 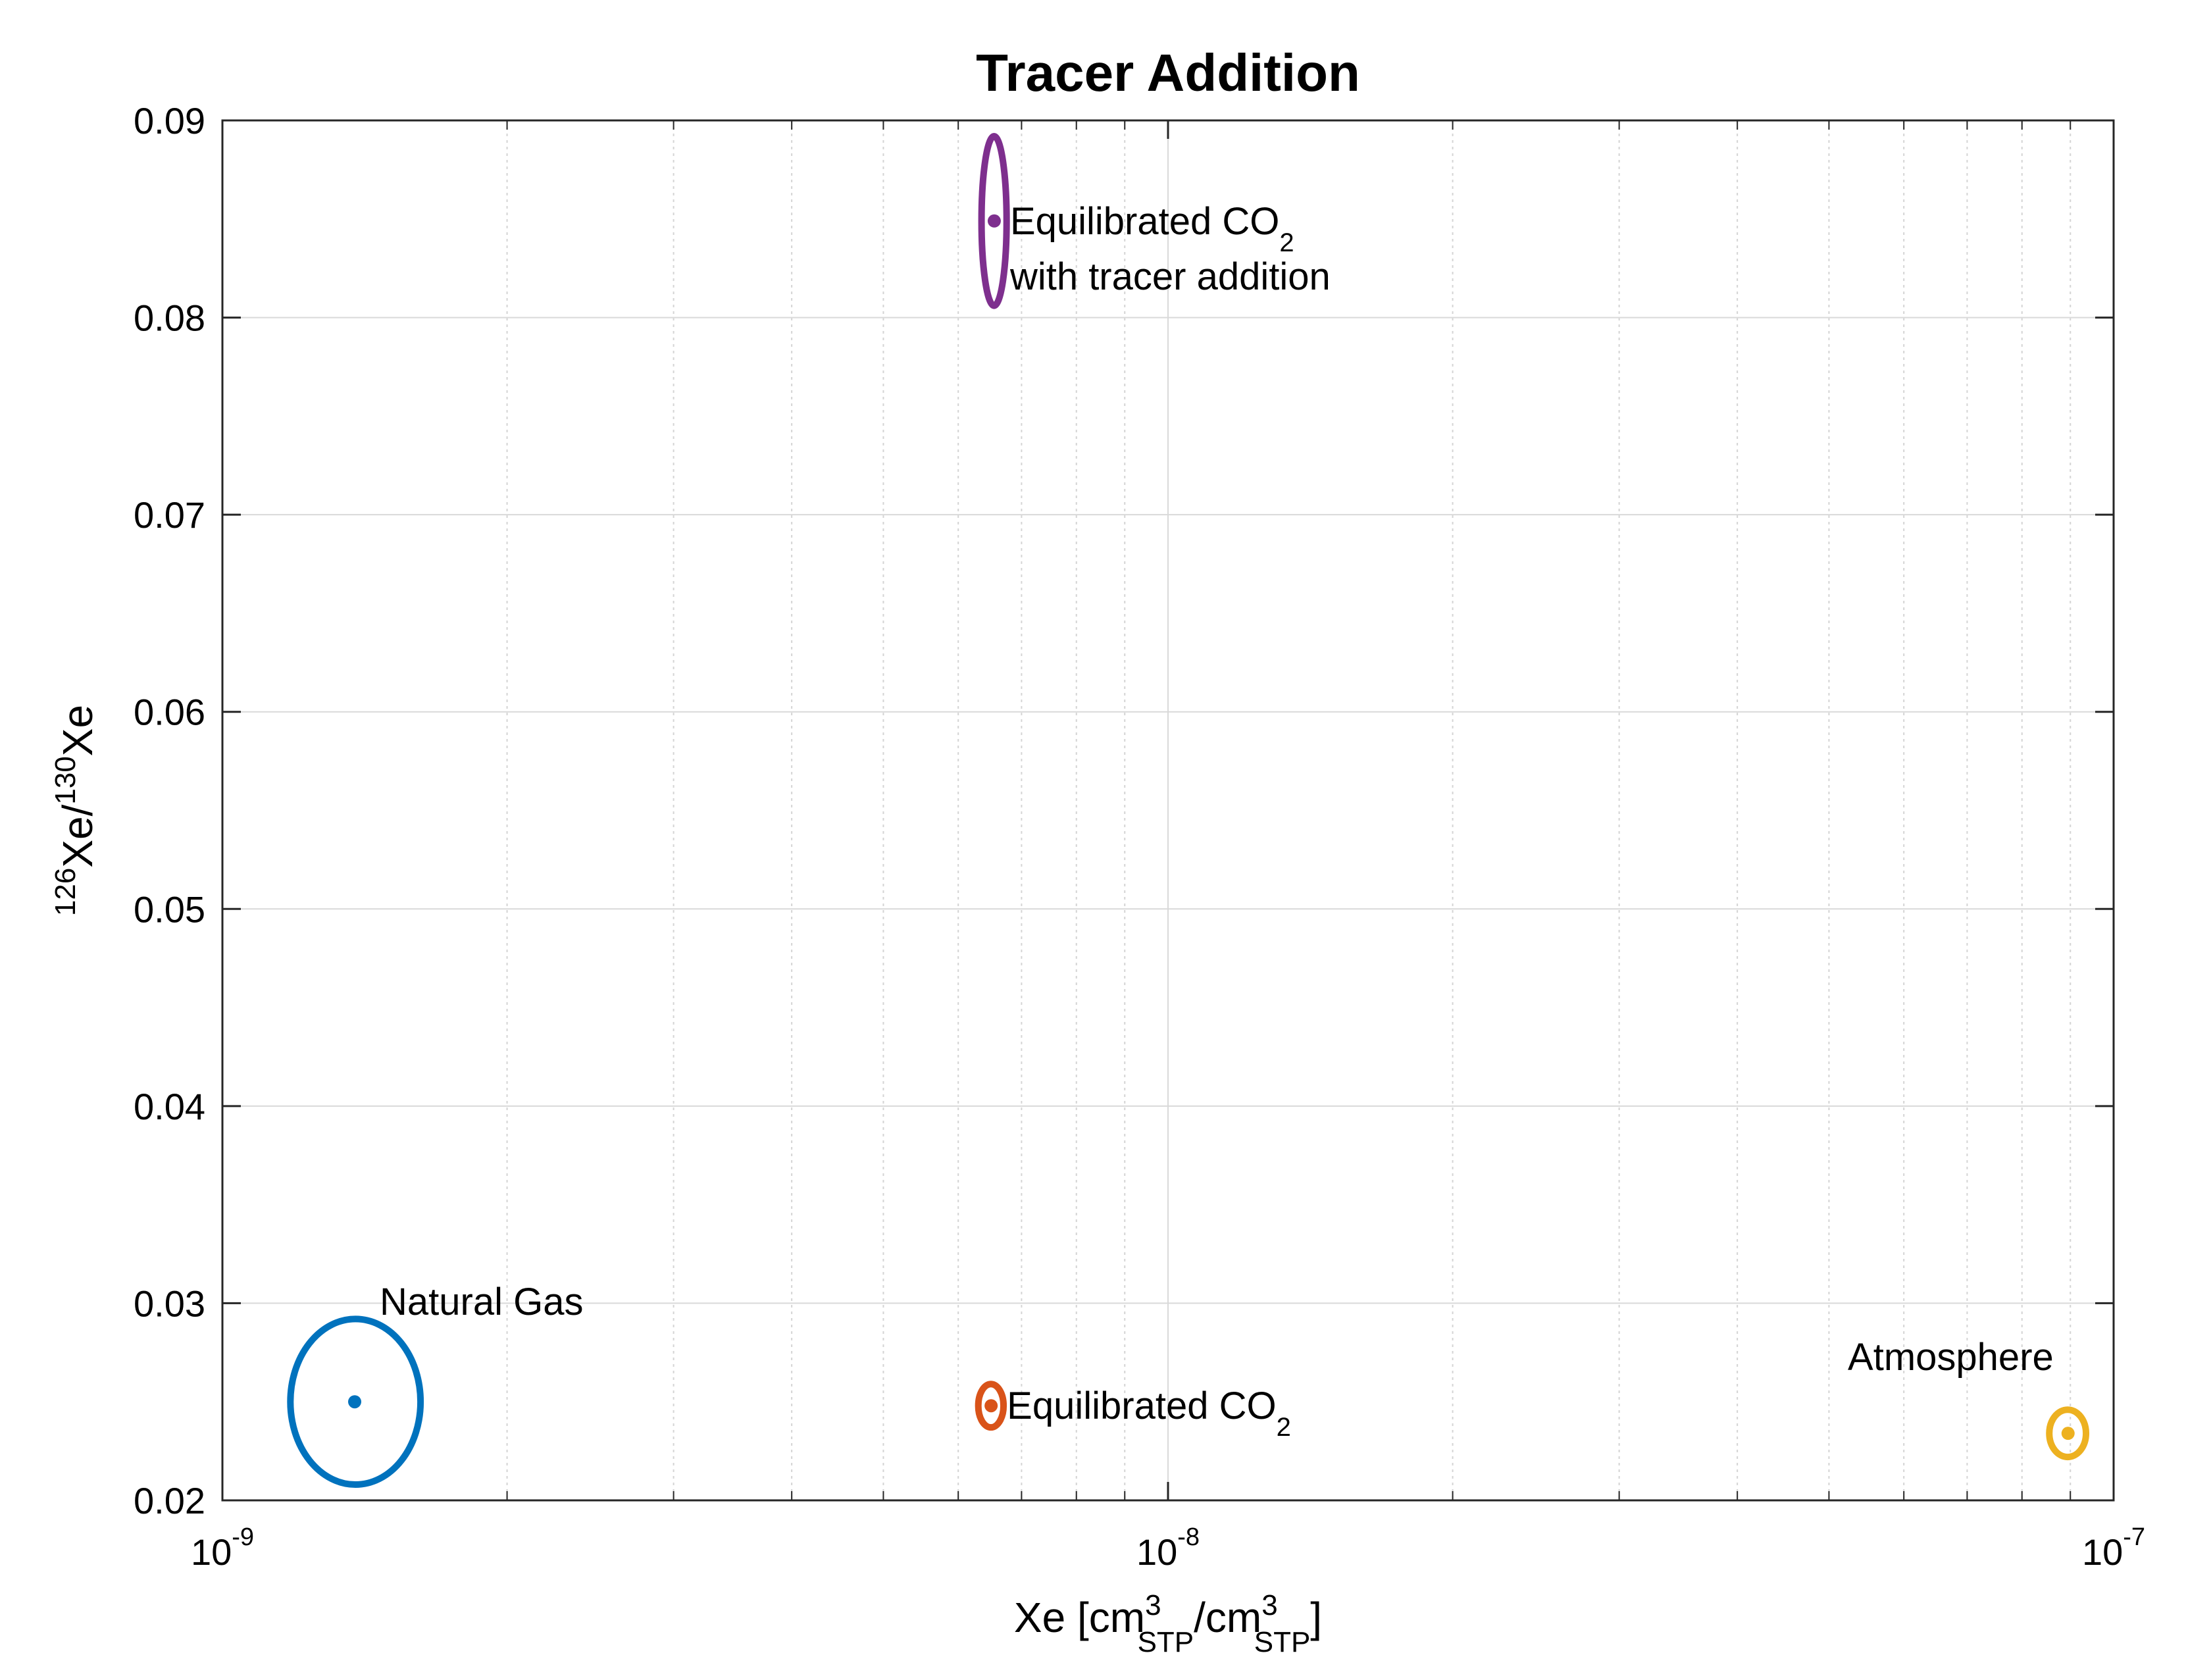 What do you see at coordinates (169, 515) in the screenshot?
I see `y-tick-label: 0.07` at bounding box center [169, 515].